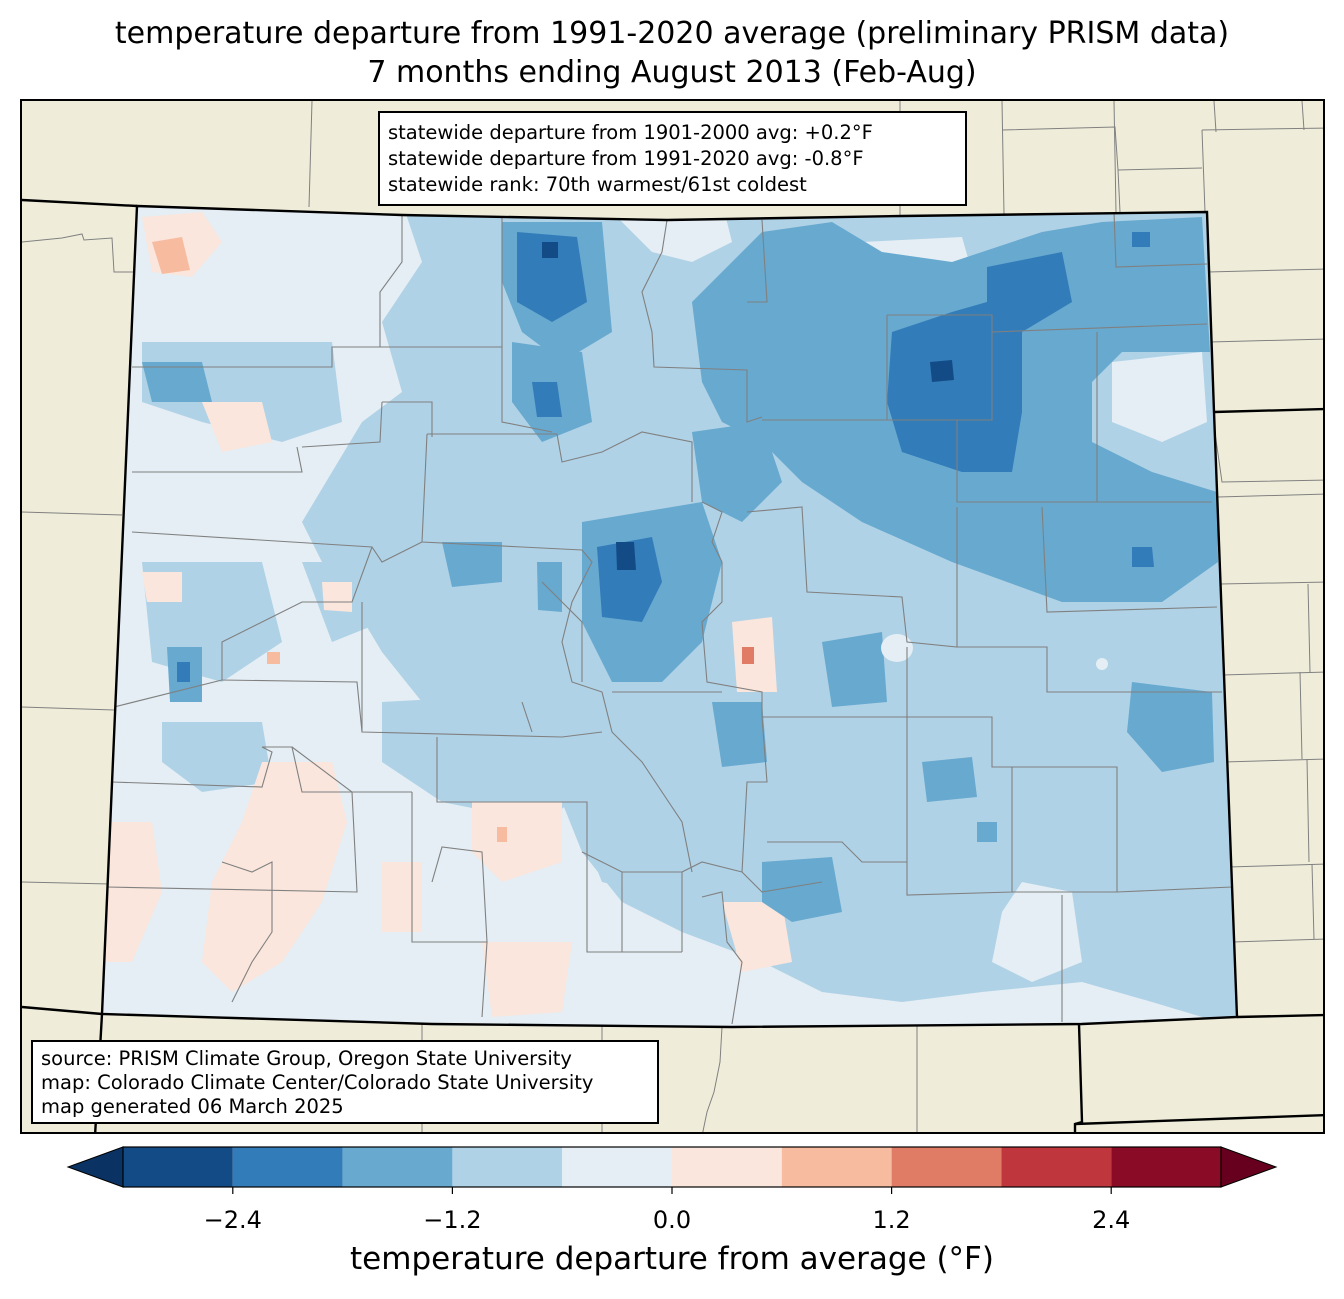 This screenshot has height=1299, width=1344. What do you see at coordinates (672, 72) in the screenshot?
I see `map-title-line-2: 7 months ending August 2013 (Feb-Aug)` at bounding box center [672, 72].